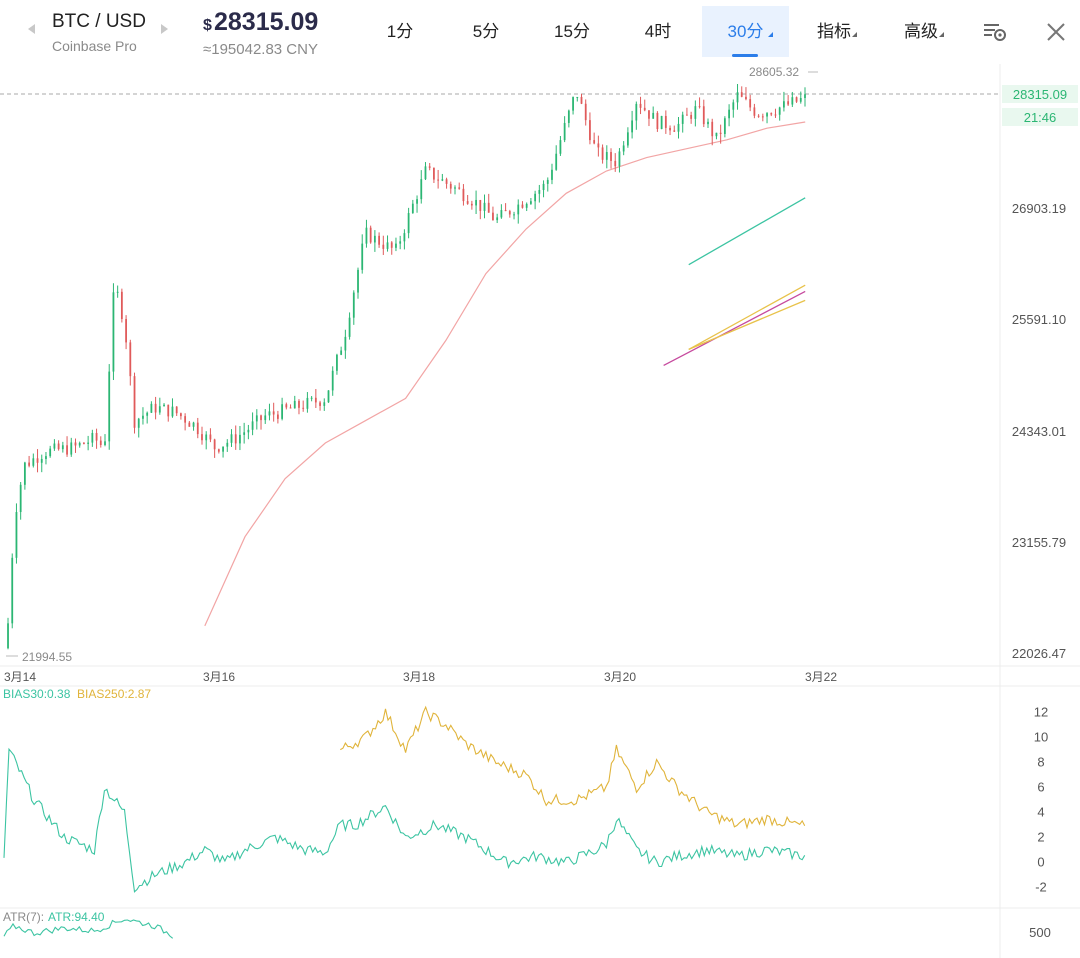  What do you see at coordinates (821, 677) in the screenshot?
I see `x-tick-label: 3月22` at bounding box center [821, 677].